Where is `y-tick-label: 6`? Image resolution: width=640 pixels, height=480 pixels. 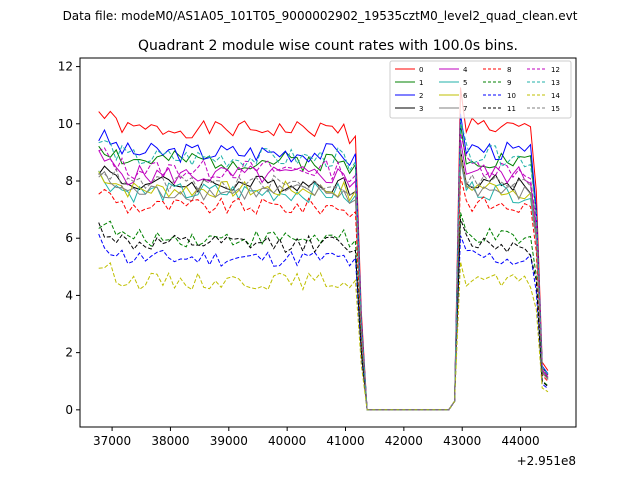
y-tick-label: 6 is located at coordinates (69, 238).